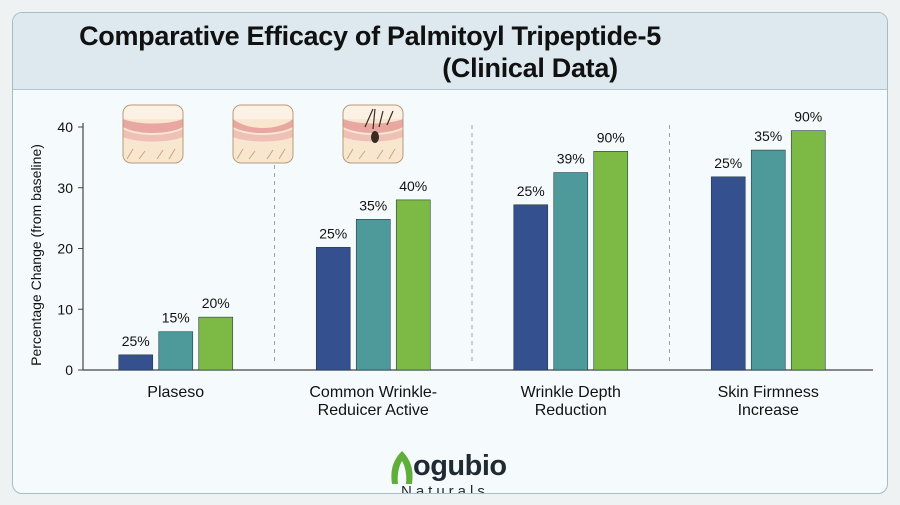 The height and width of the screenshot is (505, 900). Describe the element at coordinates (460, 466) in the screenshot. I see `brand-name: ogubio` at that location.